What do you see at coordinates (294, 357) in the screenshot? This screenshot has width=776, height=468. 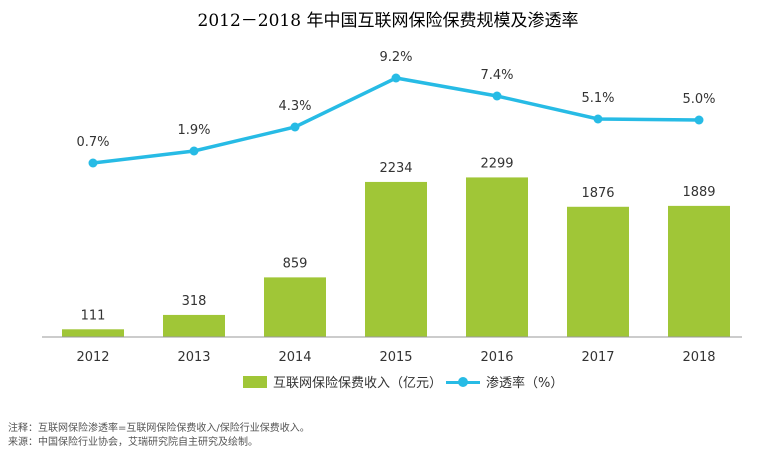 I see `x-tick-label: 2014` at bounding box center [294, 357].